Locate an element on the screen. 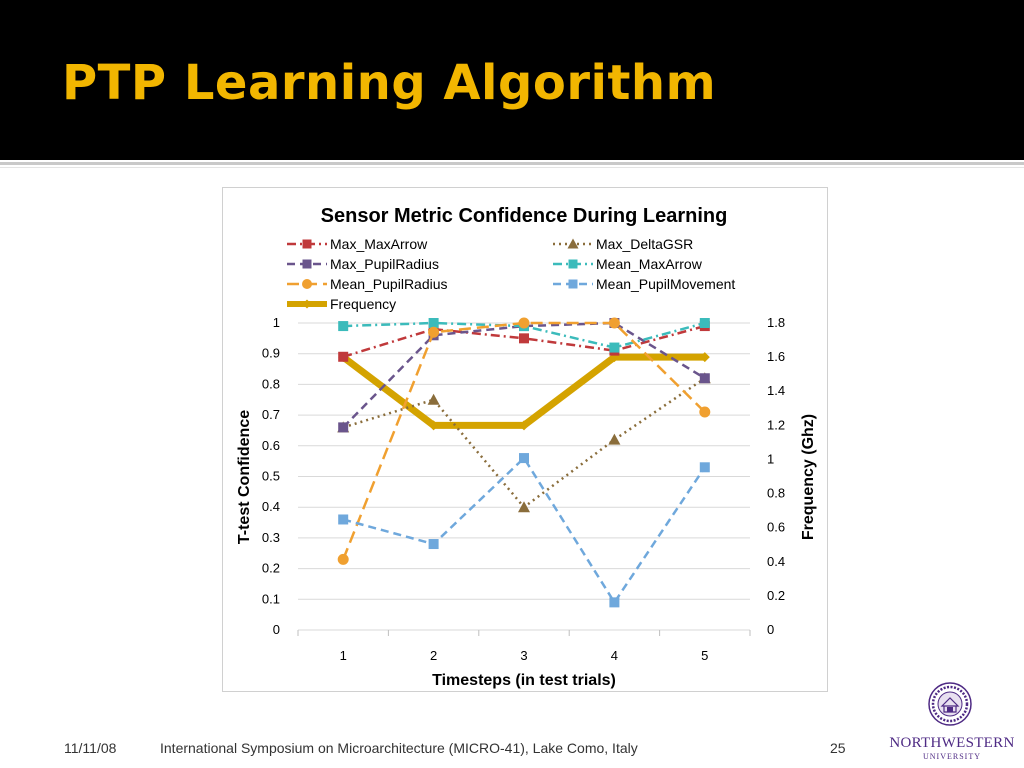 The image size is (1024, 768). x-tick-label: 5 is located at coordinates (704, 655).